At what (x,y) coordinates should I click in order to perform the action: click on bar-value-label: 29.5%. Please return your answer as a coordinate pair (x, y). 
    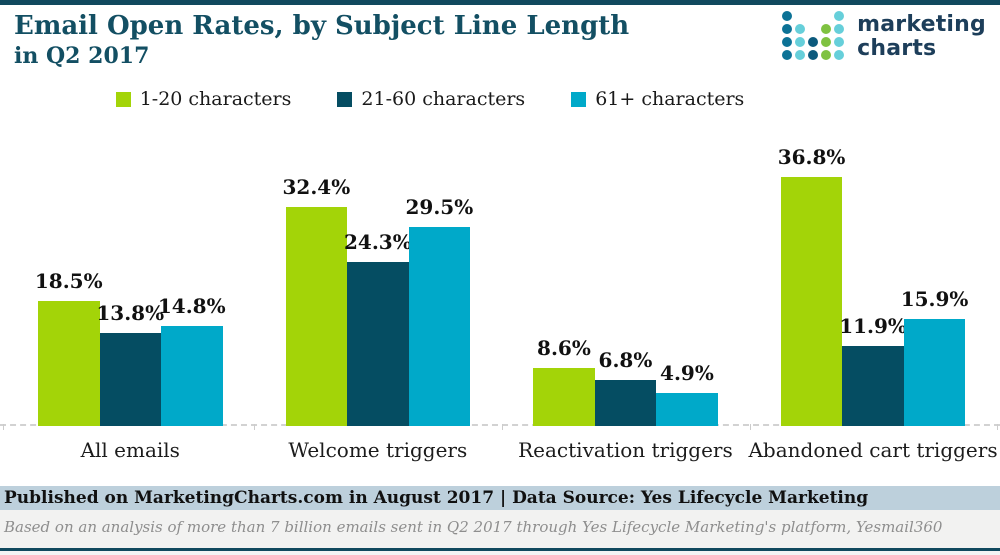
    Looking at the image, I should click on (439, 206).